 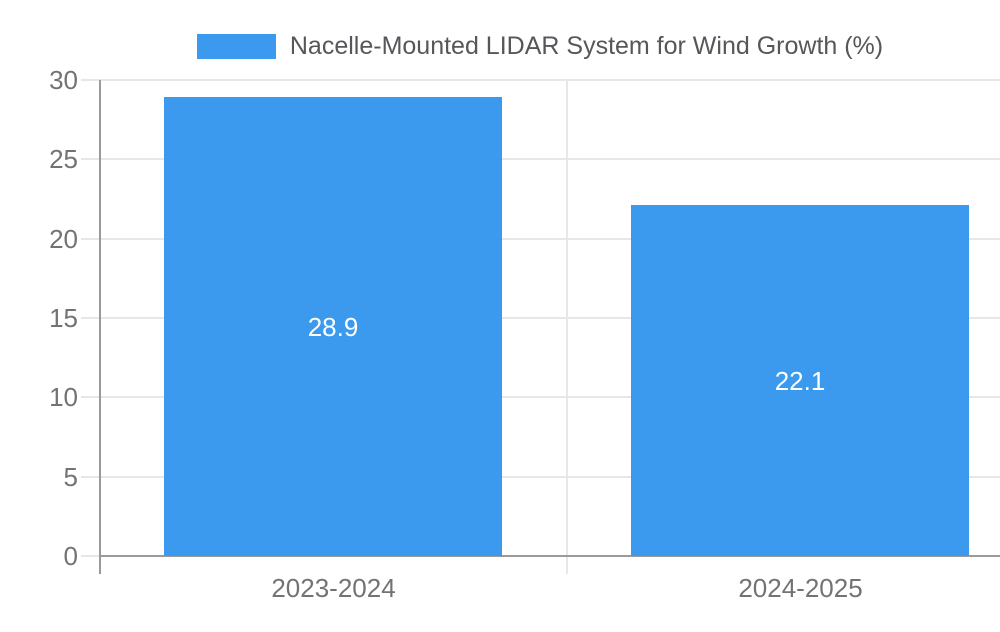 What do you see at coordinates (100, 327) in the screenshot?
I see `y-axis-line` at bounding box center [100, 327].